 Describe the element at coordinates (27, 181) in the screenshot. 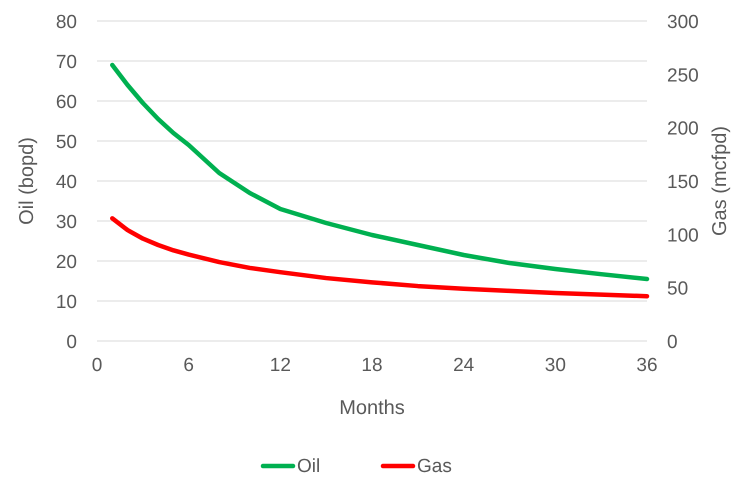

I see `y-axis-title: Oil (bopd)` at that location.